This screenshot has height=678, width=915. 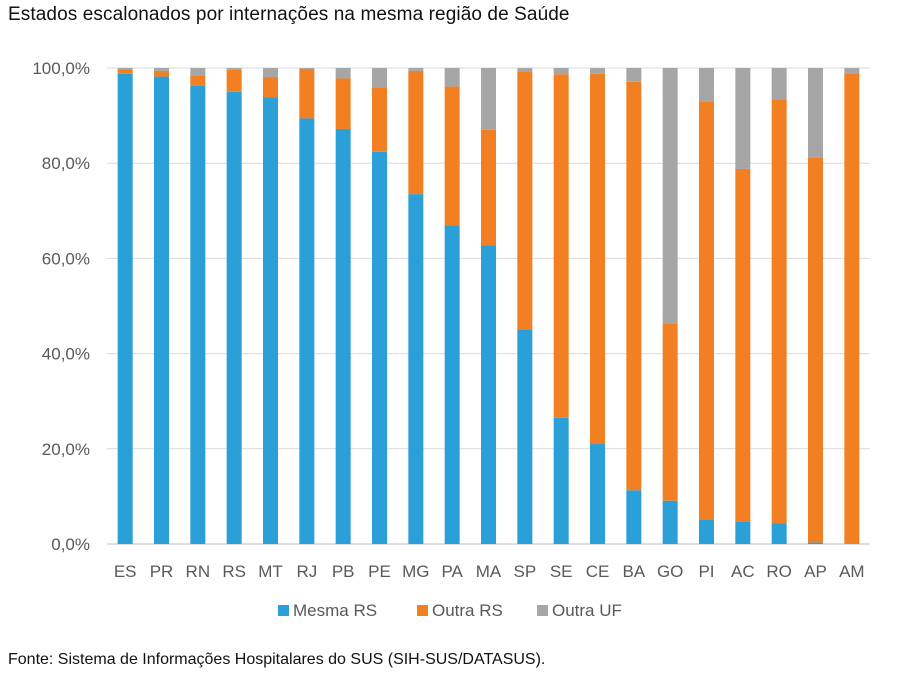 What do you see at coordinates (198, 571) in the screenshot?
I see `x-tick-label: RN` at bounding box center [198, 571].